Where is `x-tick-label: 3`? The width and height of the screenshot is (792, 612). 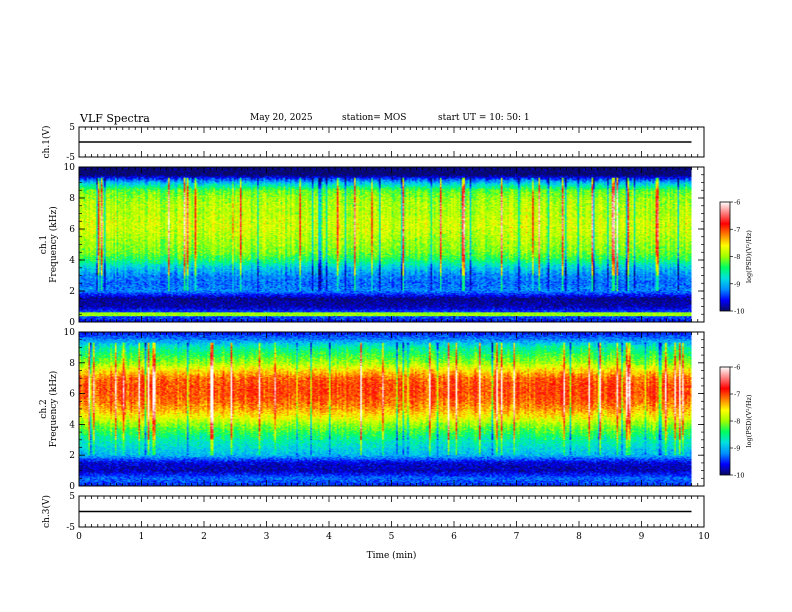
x-tick-label: 3 is located at coordinates (267, 537).